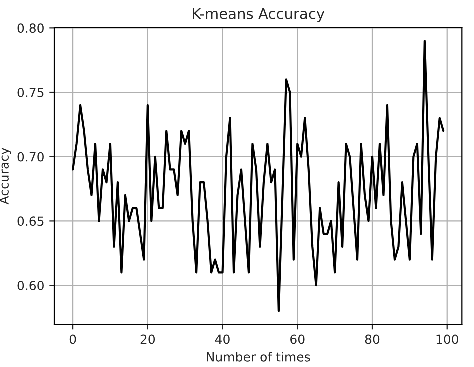 The width and height of the screenshot is (474, 367). Describe the element at coordinates (31, 93) in the screenshot. I see `y-tick-label: 0.75` at that location.